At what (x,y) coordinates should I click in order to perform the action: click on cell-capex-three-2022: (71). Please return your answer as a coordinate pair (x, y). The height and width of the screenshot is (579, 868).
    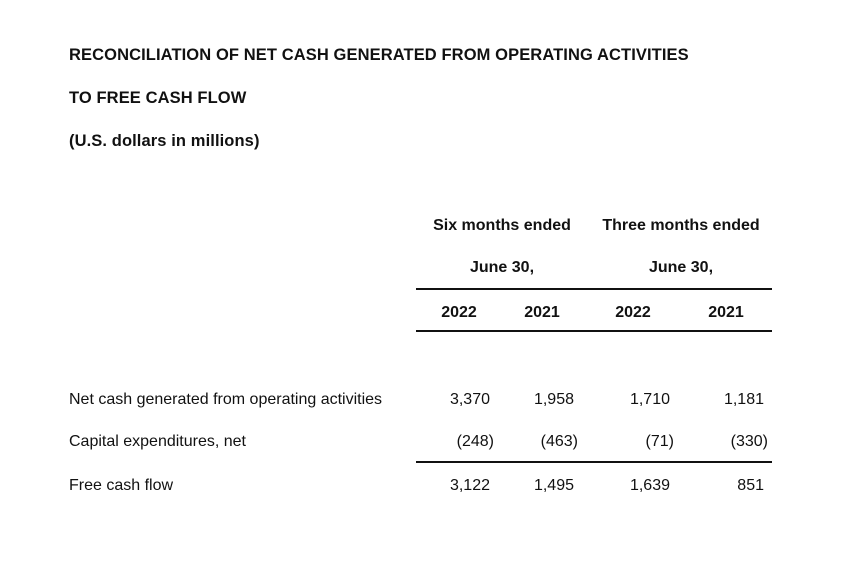
    Looking at the image, I should click on (659, 441).